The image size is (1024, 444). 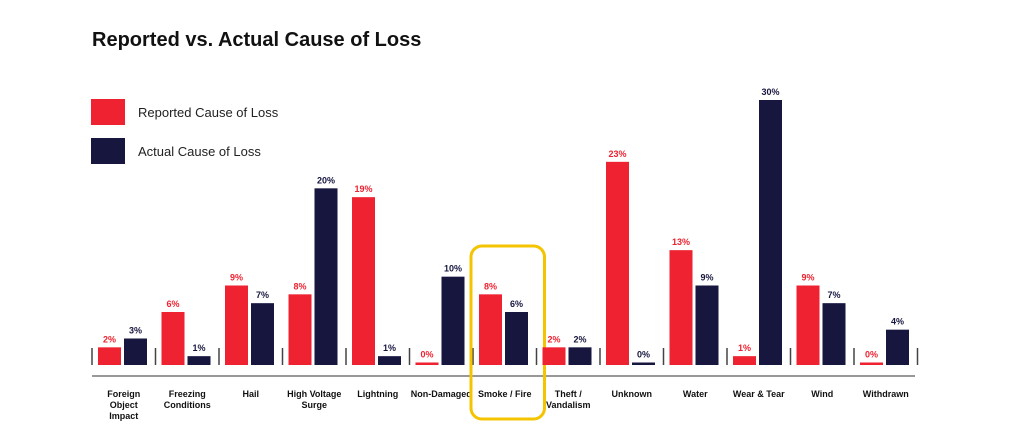 I want to click on data-label: 13%, so click(x=681, y=242).